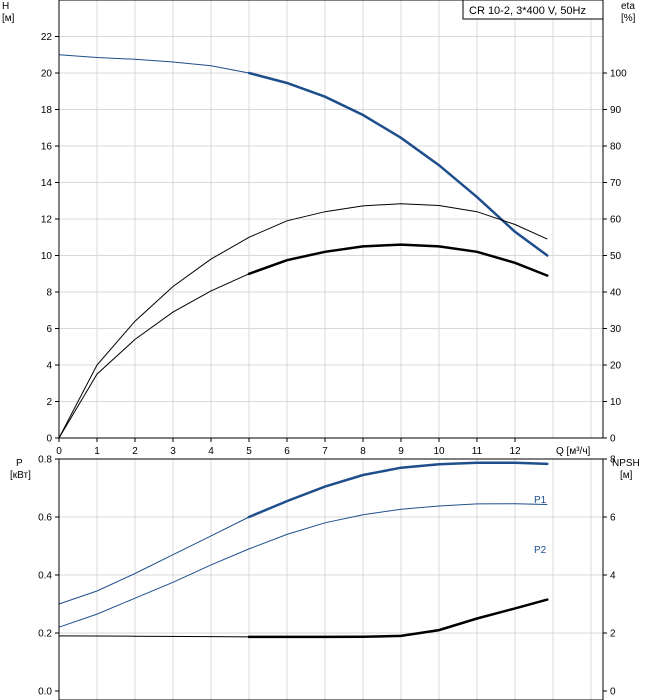  Describe the element at coordinates (527, 11) in the screenshot. I see `chart-title: CR 10-2, 3*400 V, 50Hz` at that location.